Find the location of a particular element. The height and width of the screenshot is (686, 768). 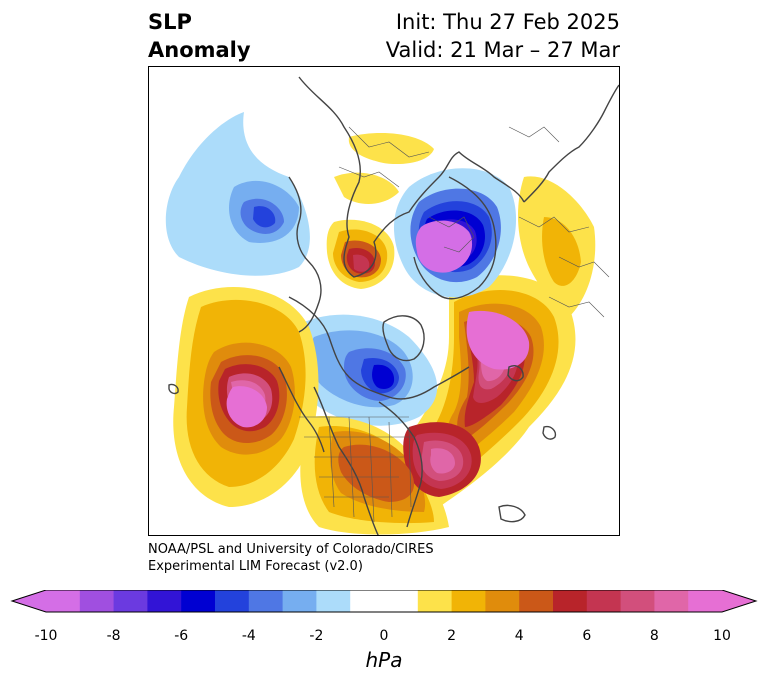

colorbar-tick-label: 0 is located at coordinates (384, 636).